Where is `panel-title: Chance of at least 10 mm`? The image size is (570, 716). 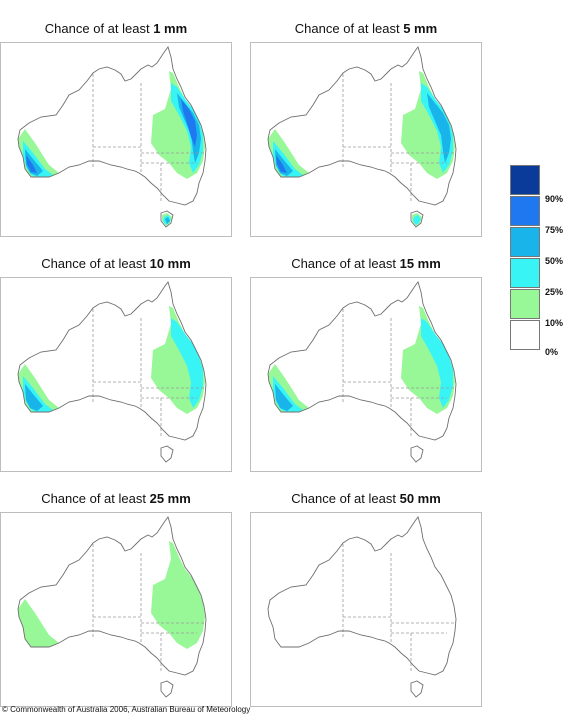 panel-title: Chance of at least 10 mm is located at coordinates (116, 265).